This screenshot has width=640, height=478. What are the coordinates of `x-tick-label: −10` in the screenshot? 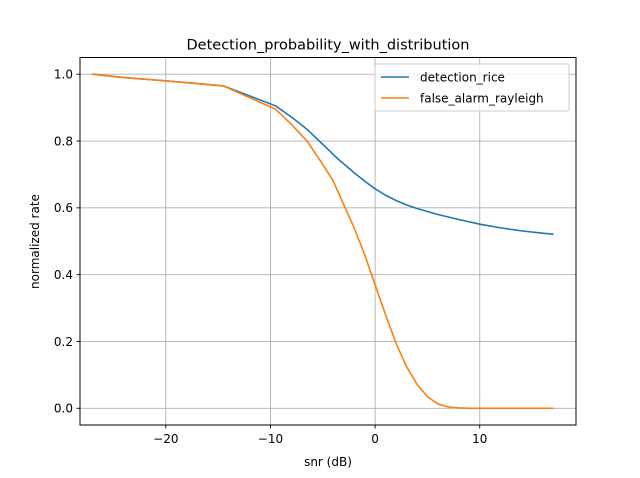 It's located at (270, 439).